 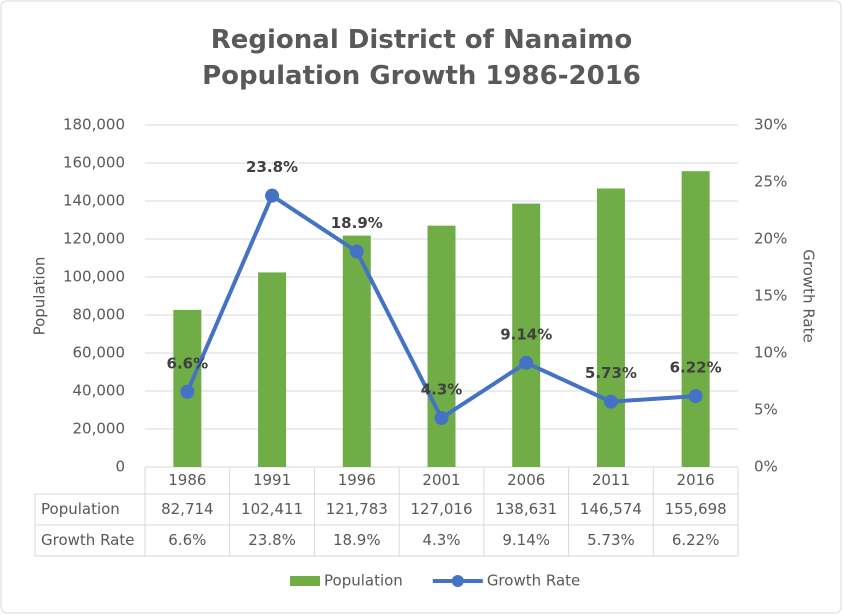 What do you see at coordinates (770, 239) in the screenshot?
I see `y2-tick-label: 20%` at bounding box center [770, 239].